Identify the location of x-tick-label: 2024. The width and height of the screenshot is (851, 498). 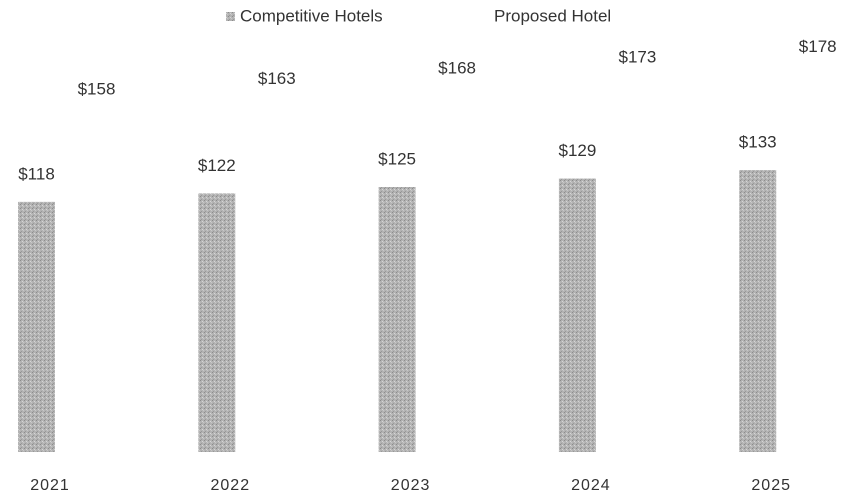
(591, 485).